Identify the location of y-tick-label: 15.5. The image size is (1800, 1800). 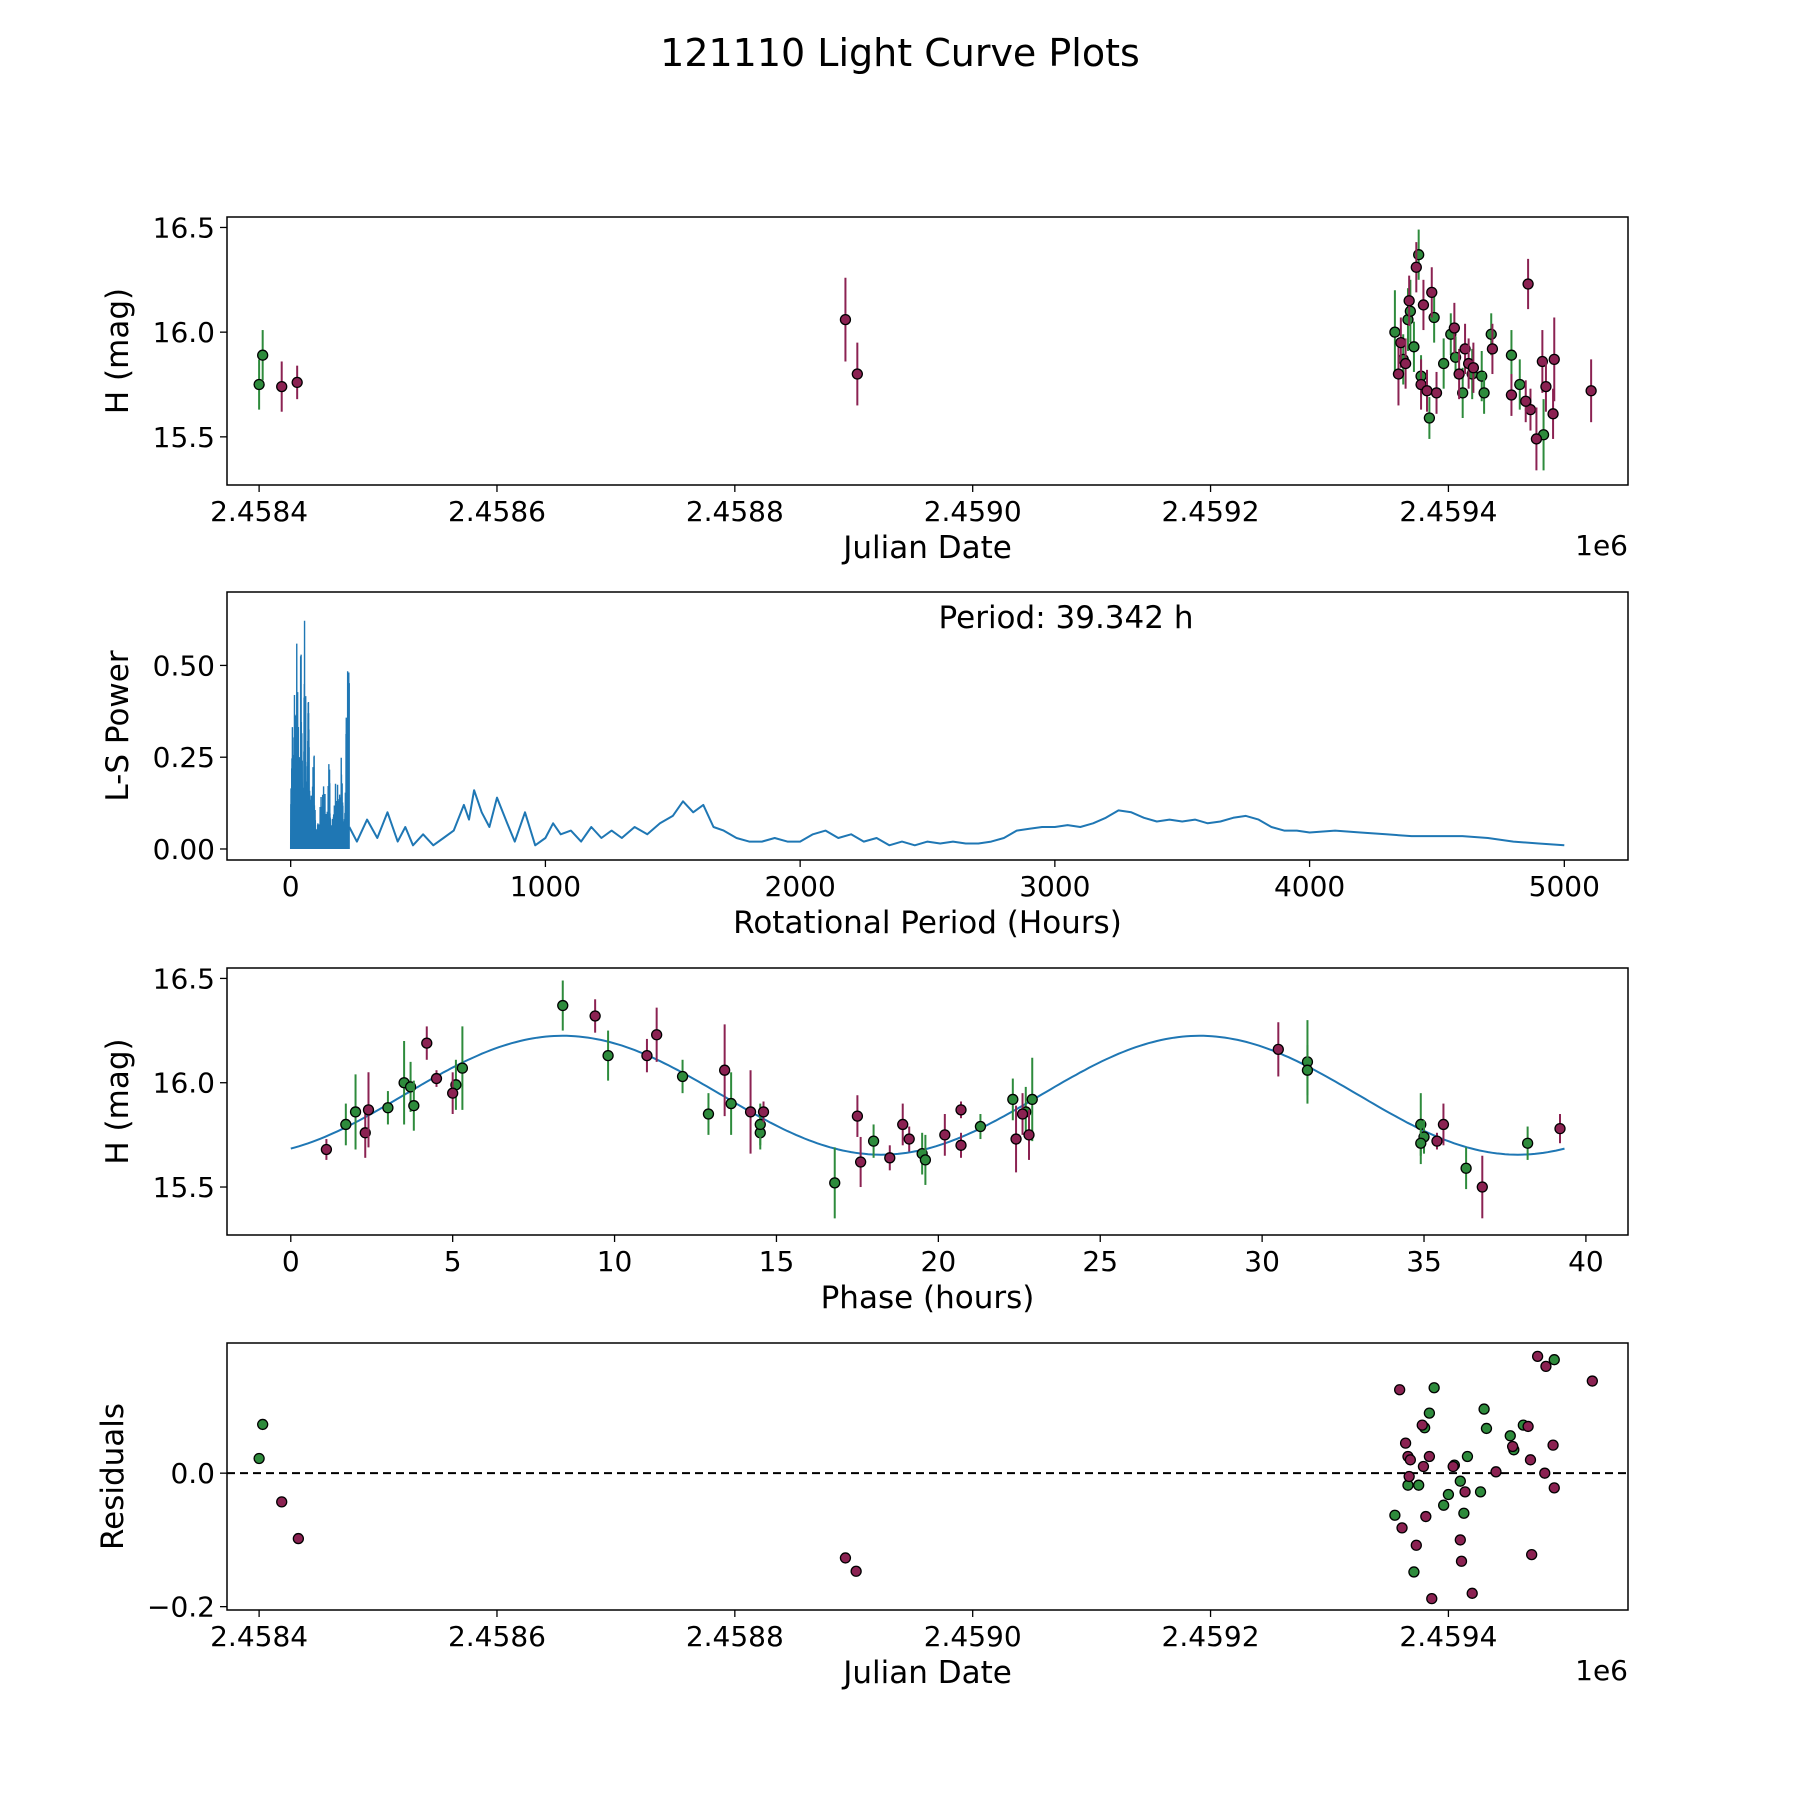
(184, 437).